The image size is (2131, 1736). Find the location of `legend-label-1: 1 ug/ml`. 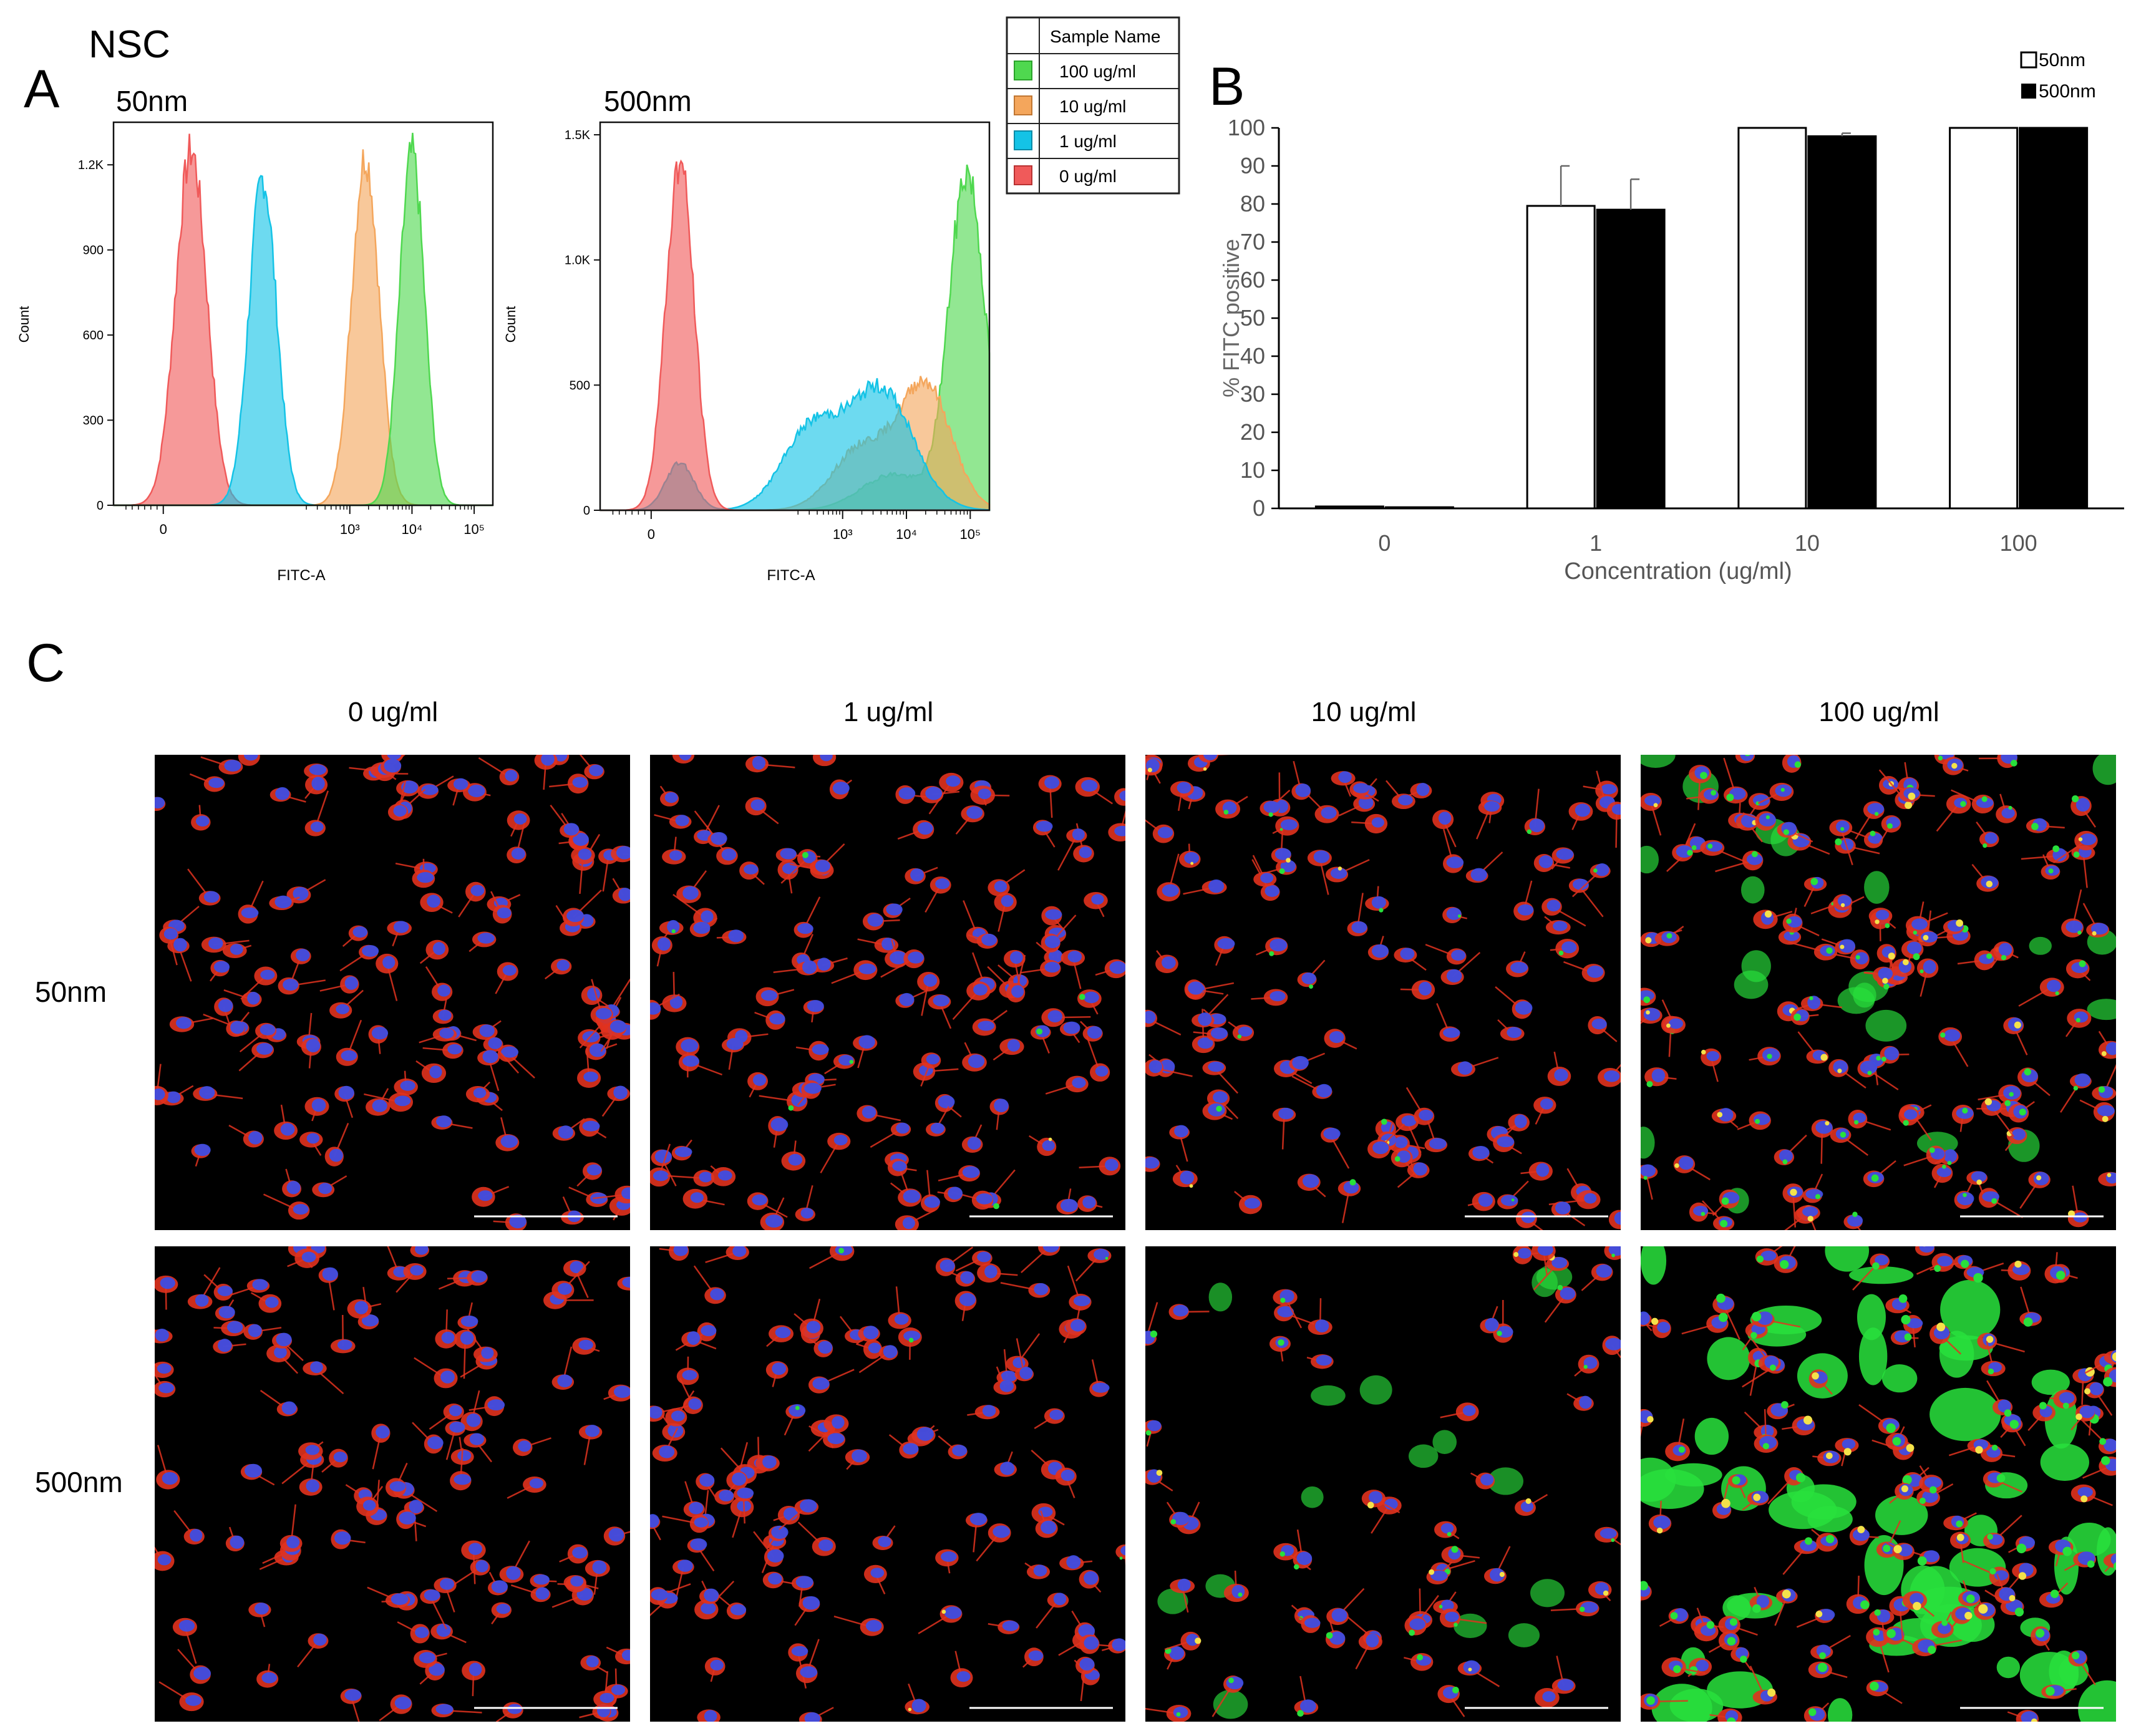

legend-label-1: 1 ug/ml is located at coordinates (1088, 141).